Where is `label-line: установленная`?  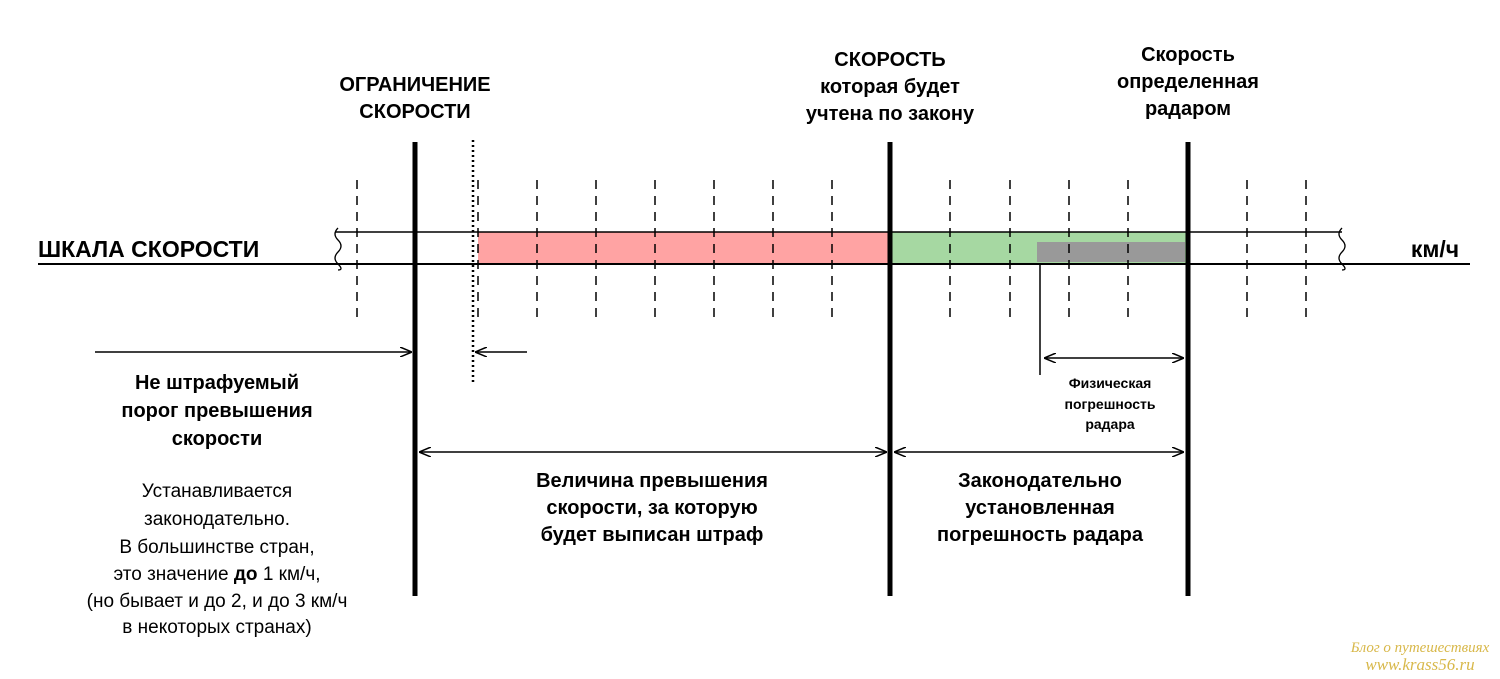
label-line: установленная is located at coordinates (1040, 508).